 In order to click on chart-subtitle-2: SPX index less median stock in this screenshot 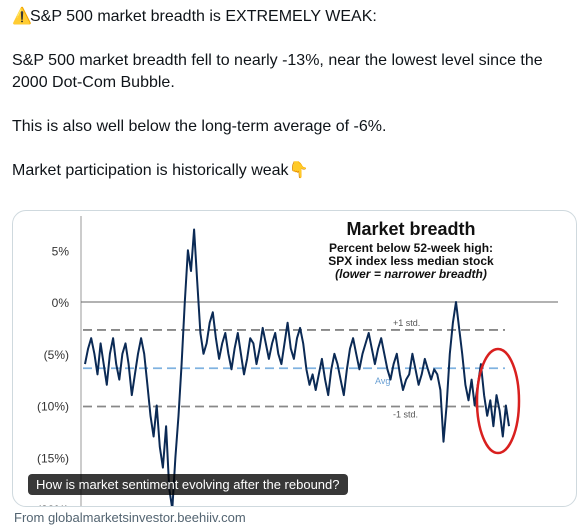, I will do `click(411, 261)`.